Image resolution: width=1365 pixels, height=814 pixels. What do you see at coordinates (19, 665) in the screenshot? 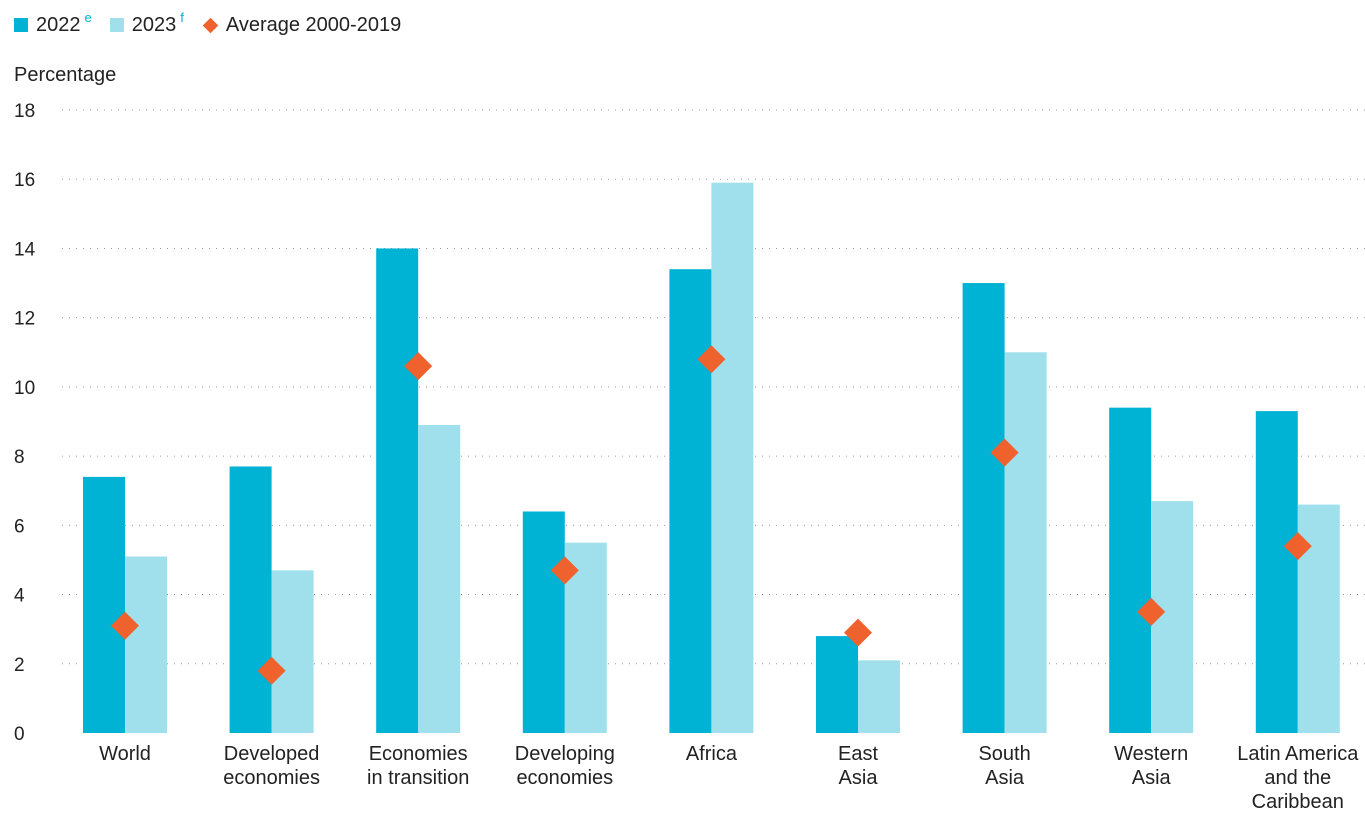
I see `y-tick-label: 2` at bounding box center [19, 665].